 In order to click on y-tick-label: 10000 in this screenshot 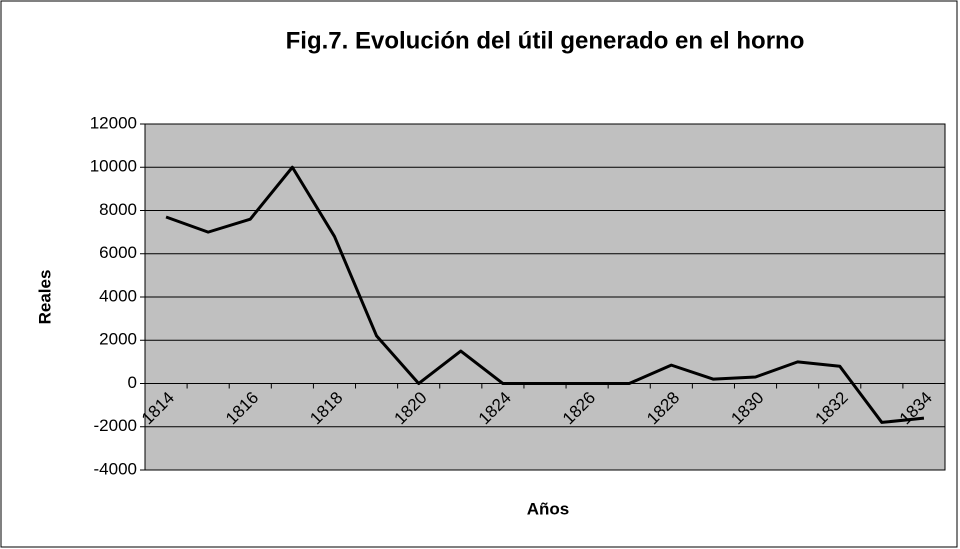, I will do `click(113, 166)`.